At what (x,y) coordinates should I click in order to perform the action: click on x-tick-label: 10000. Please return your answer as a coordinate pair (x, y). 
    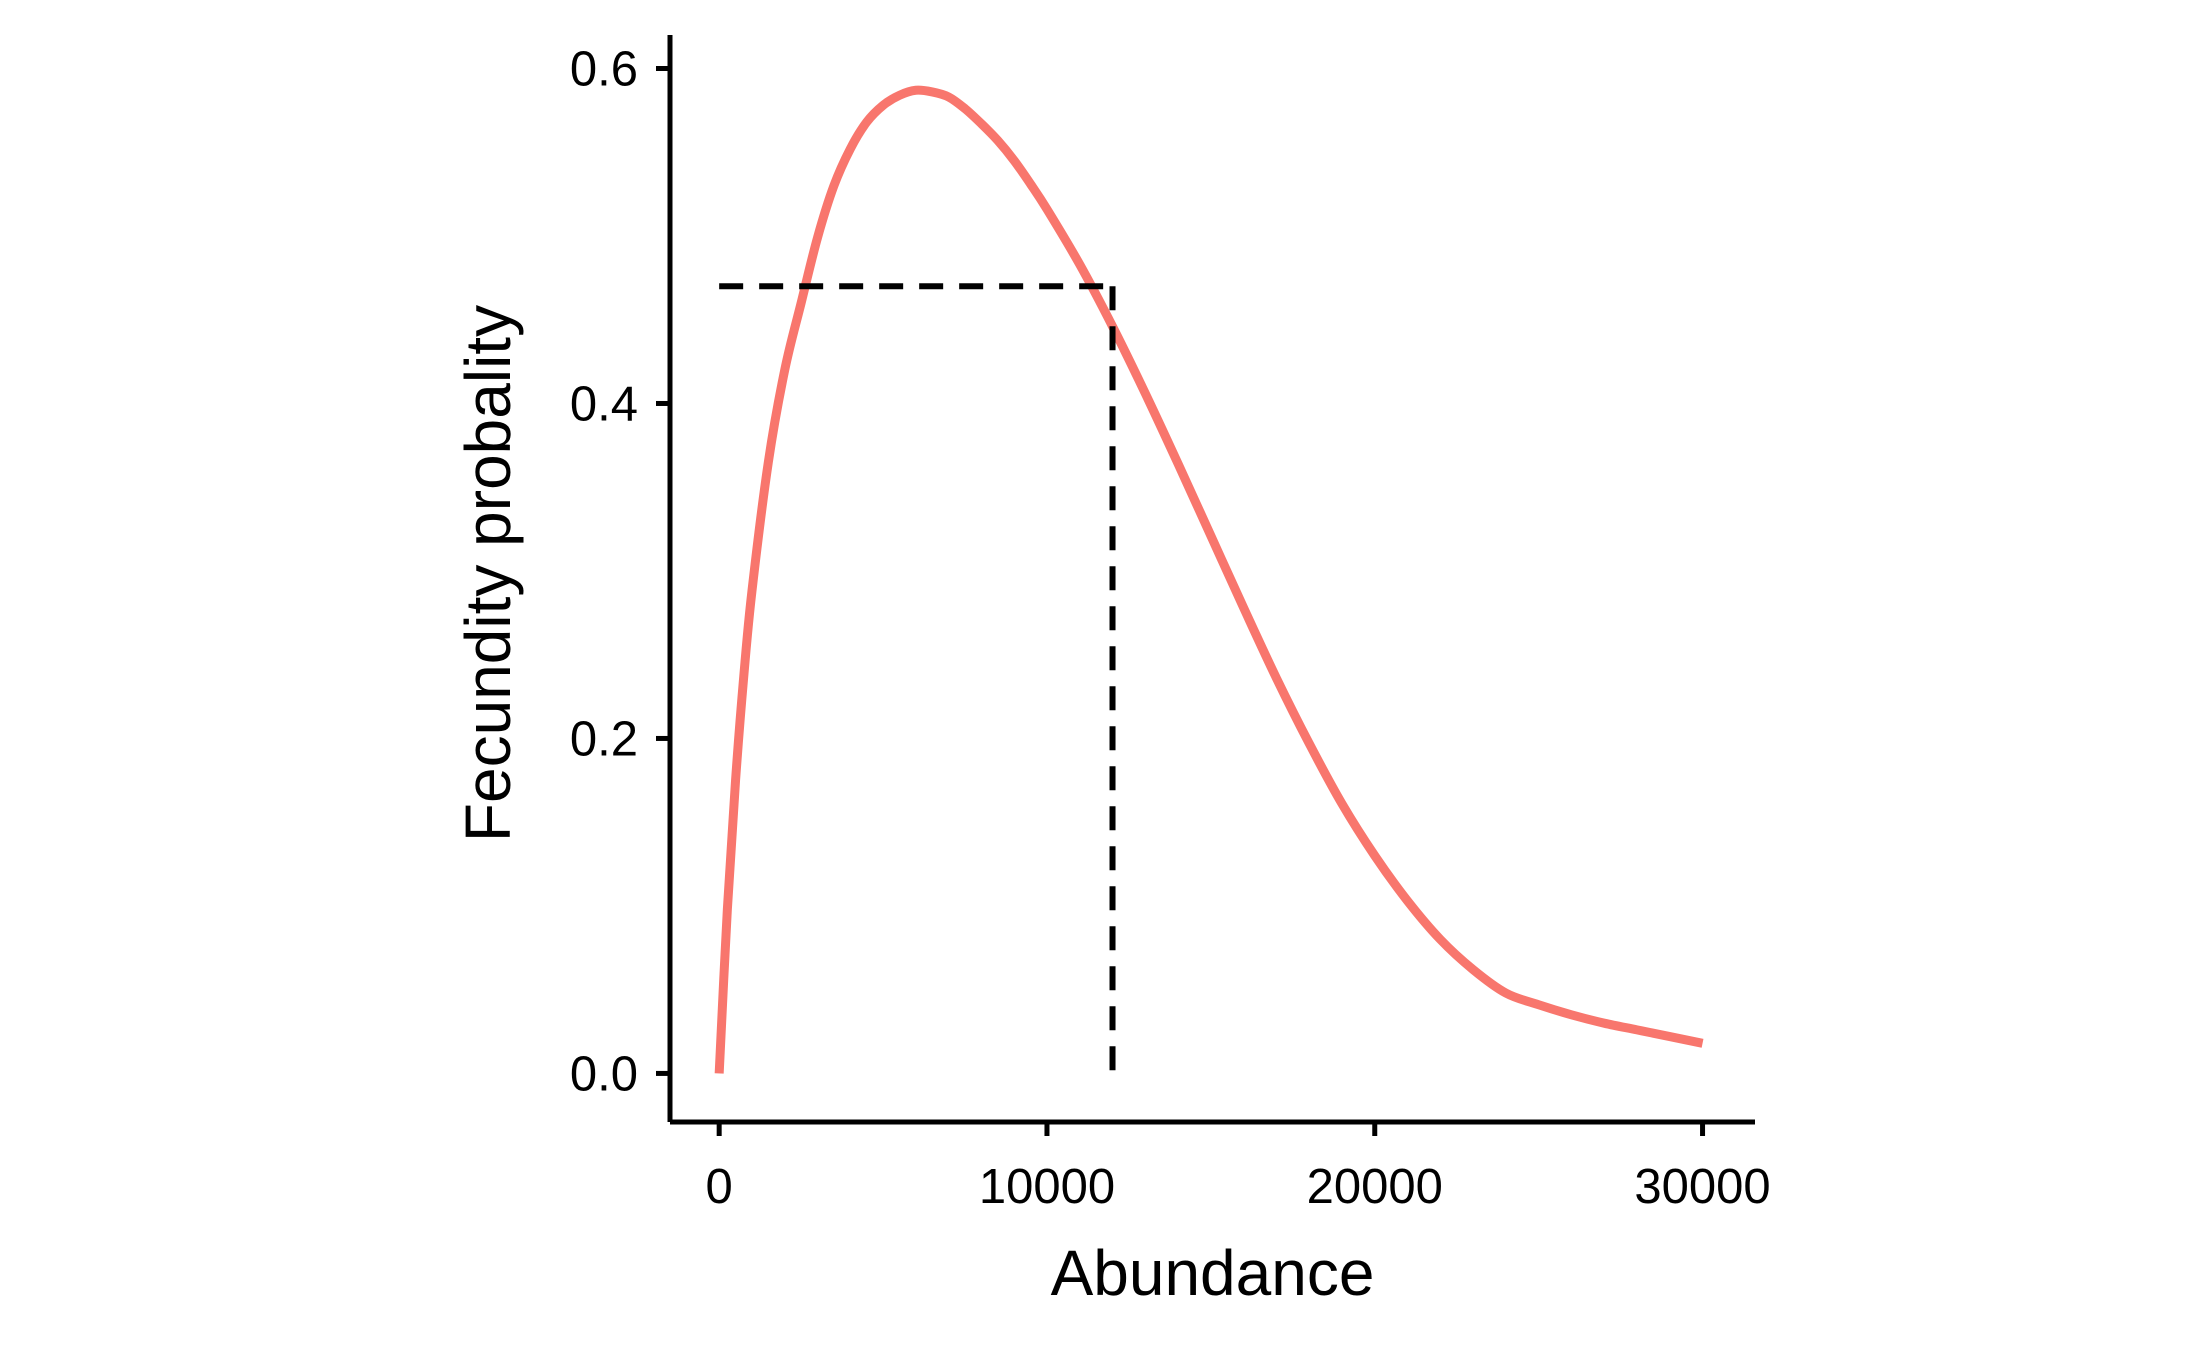
    Looking at the image, I should click on (1047, 1187).